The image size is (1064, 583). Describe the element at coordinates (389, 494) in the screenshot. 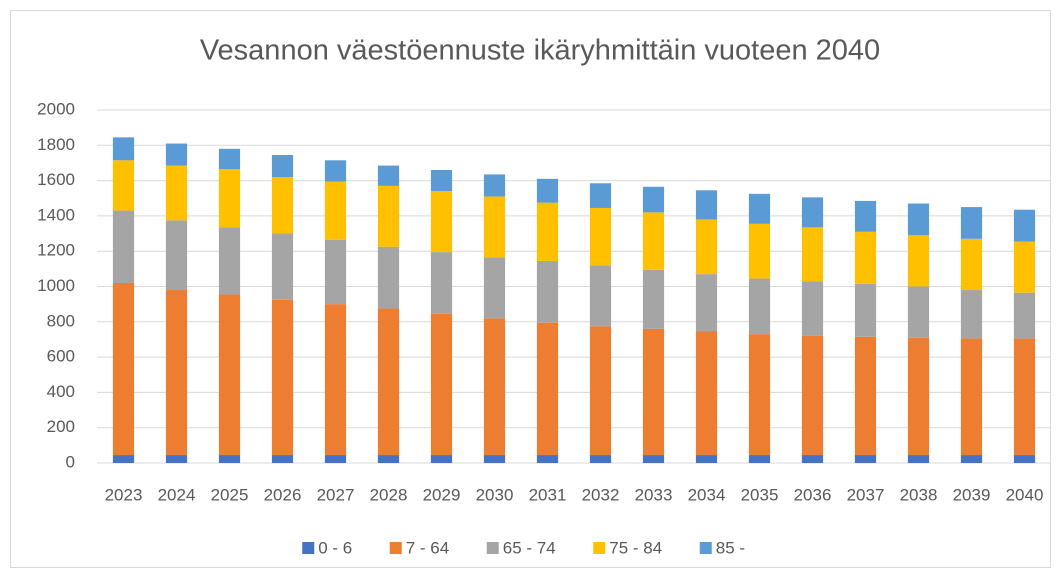

I see `x-tick-label: 2028` at that location.